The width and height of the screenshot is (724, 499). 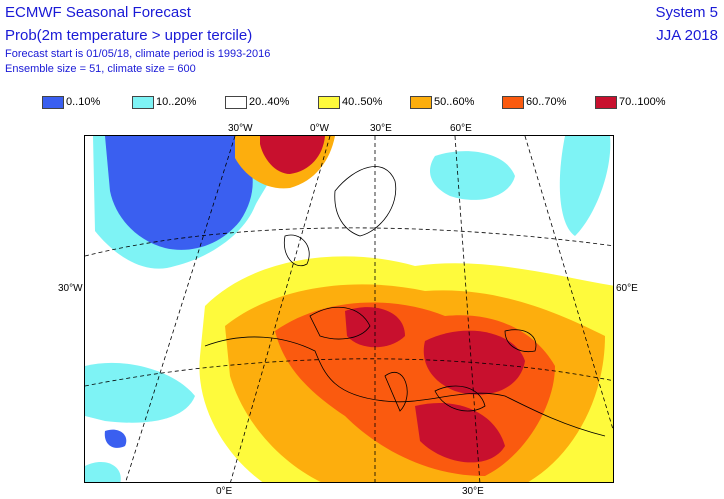 What do you see at coordinates (627, 288) in the screenshot?
I see `axis-label-right: 60°E` at bounding box center [627, 288].